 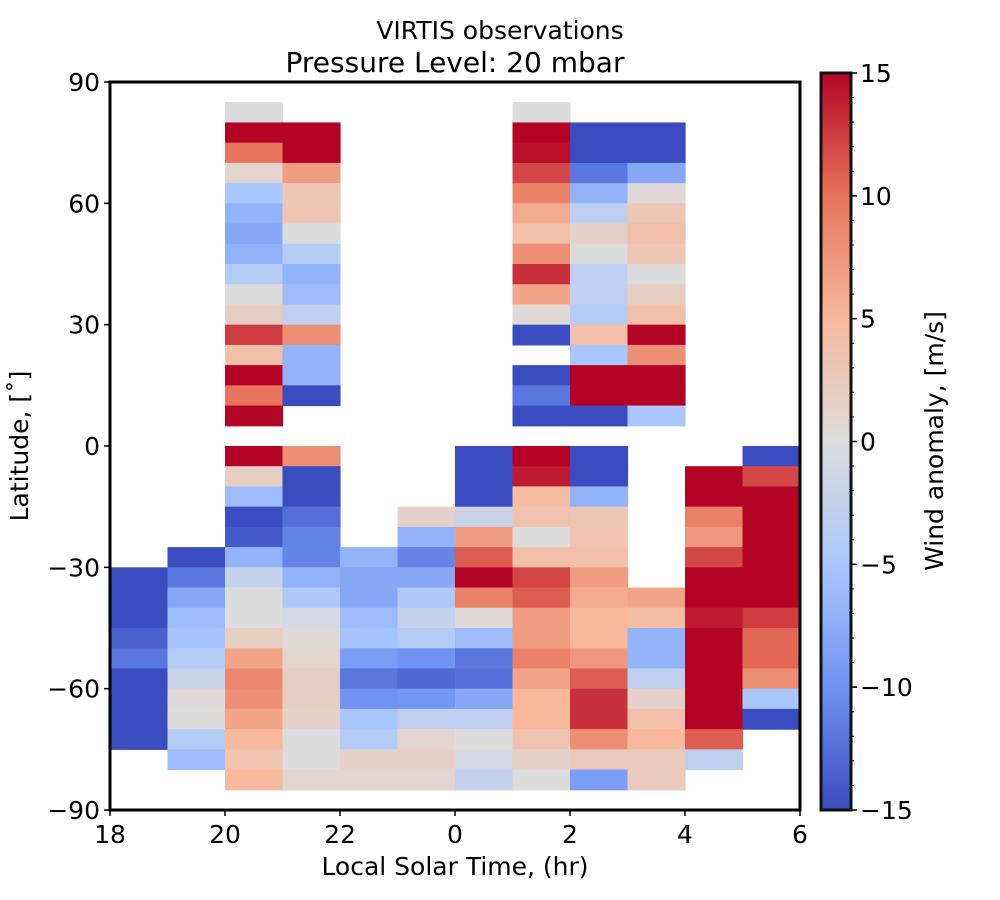 I want to click on y-tick-label: −60, so click(x=73, y=689).